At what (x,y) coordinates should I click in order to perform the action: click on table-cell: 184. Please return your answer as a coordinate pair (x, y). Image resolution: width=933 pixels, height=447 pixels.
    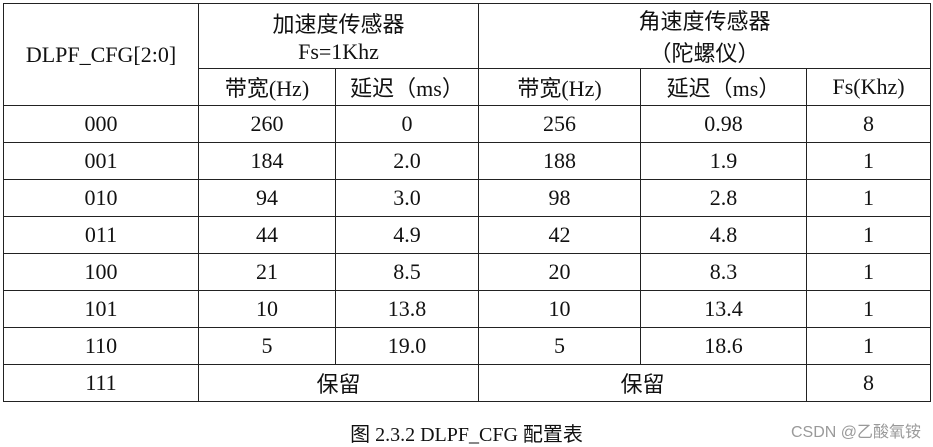
    Looking at the image, I should click on (267, 161).